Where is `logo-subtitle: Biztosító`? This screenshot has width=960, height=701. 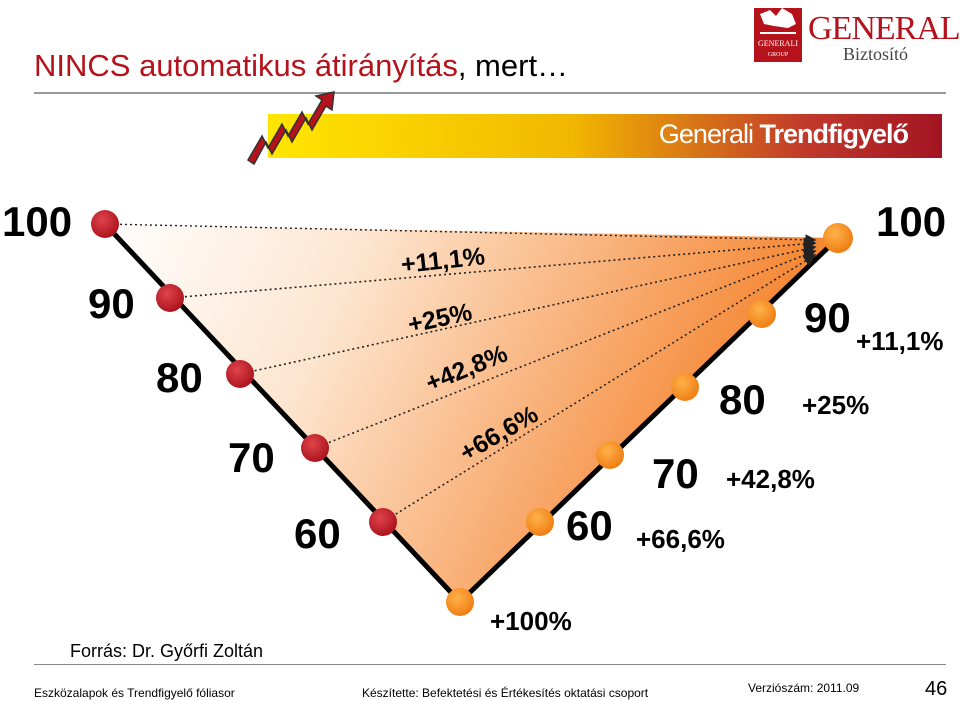
logo-subtitle: Biztosító is located at coordinates (876, 54).